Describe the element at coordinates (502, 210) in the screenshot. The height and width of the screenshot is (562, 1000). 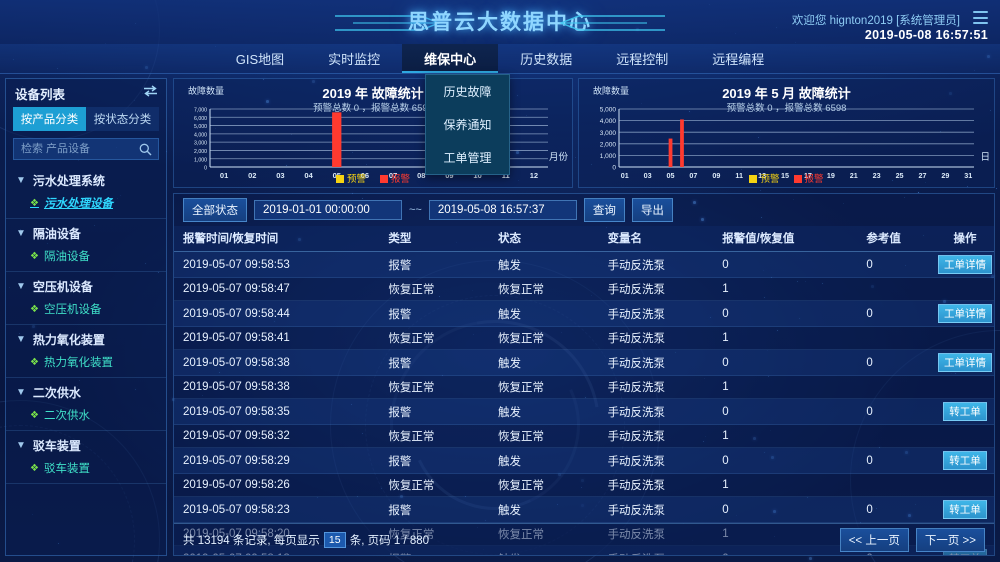
I see `date-to-input: 2019-05-08 16:57:37` at that location.